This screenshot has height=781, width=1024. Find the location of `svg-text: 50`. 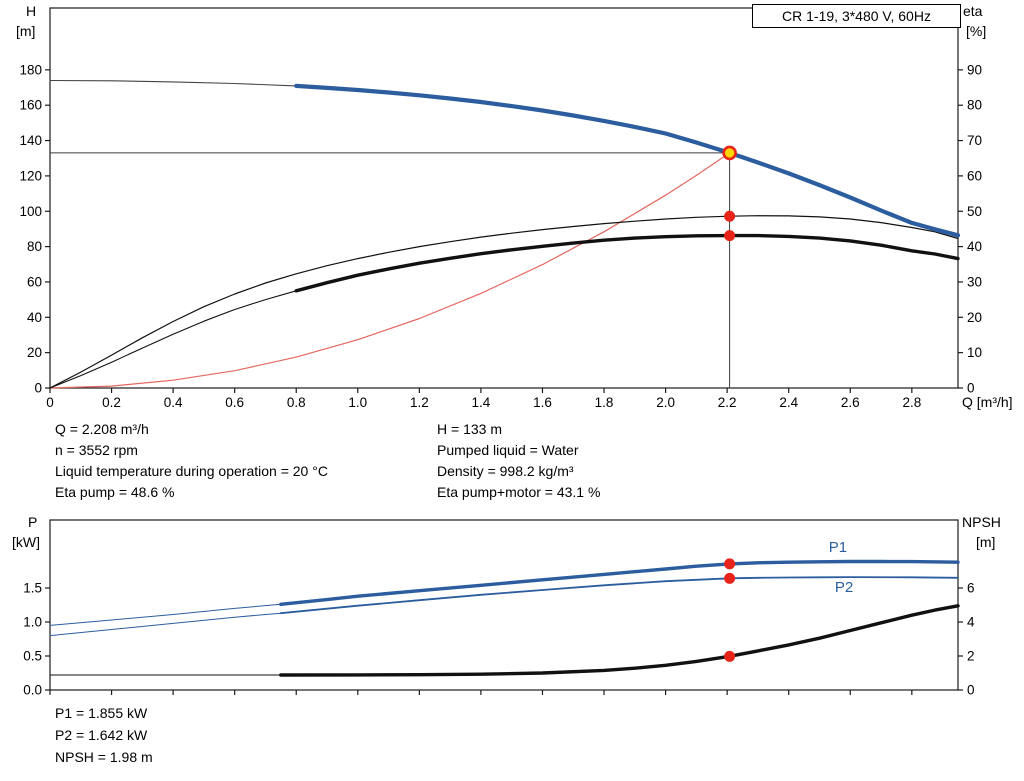

svg-text: 50 is located at coordinates (974, 211).